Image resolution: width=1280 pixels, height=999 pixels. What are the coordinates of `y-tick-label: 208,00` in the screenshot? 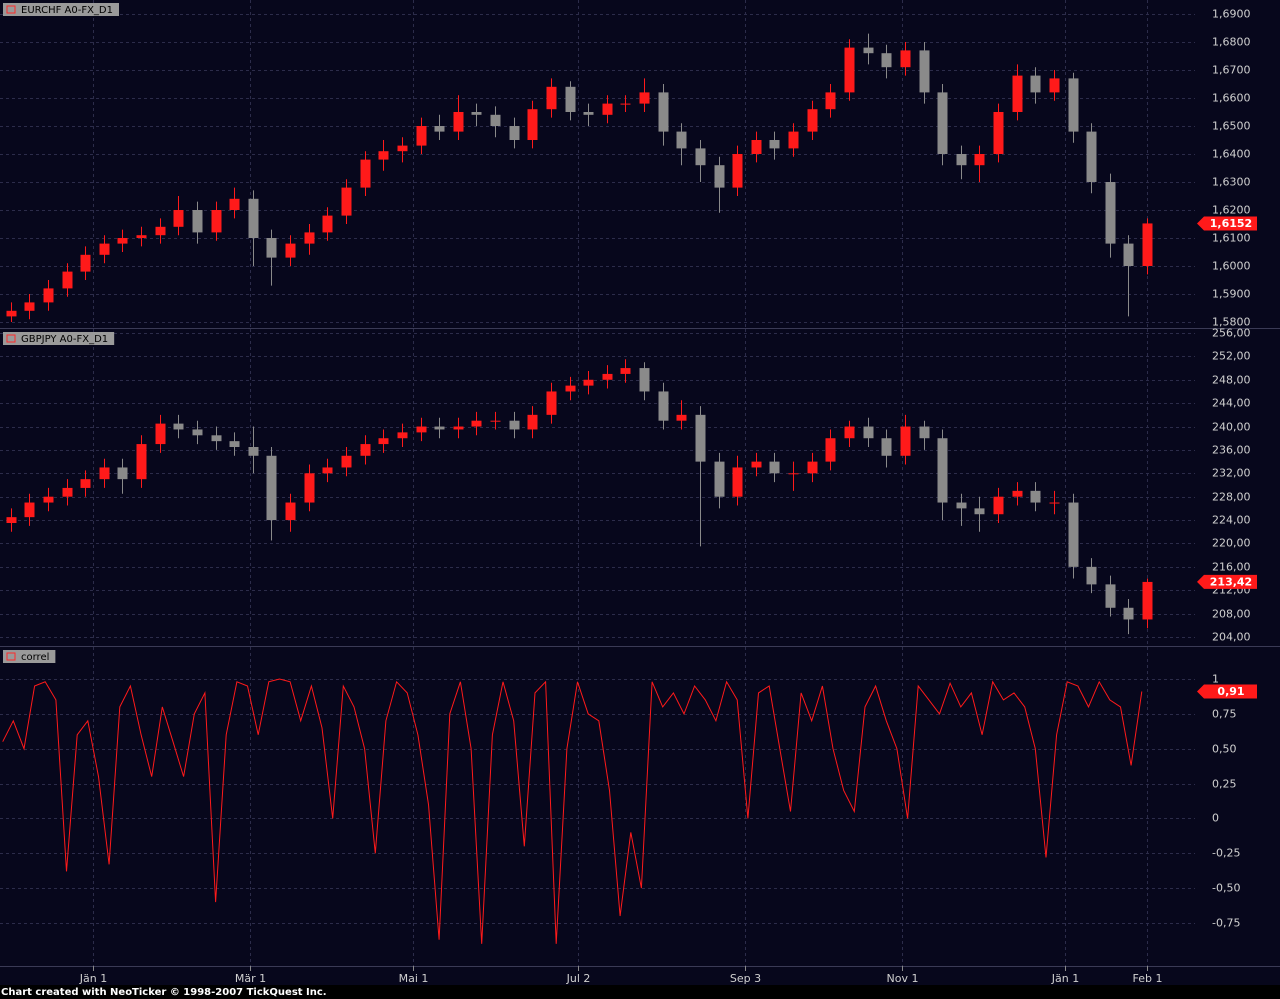 It's located at (1231, 614).